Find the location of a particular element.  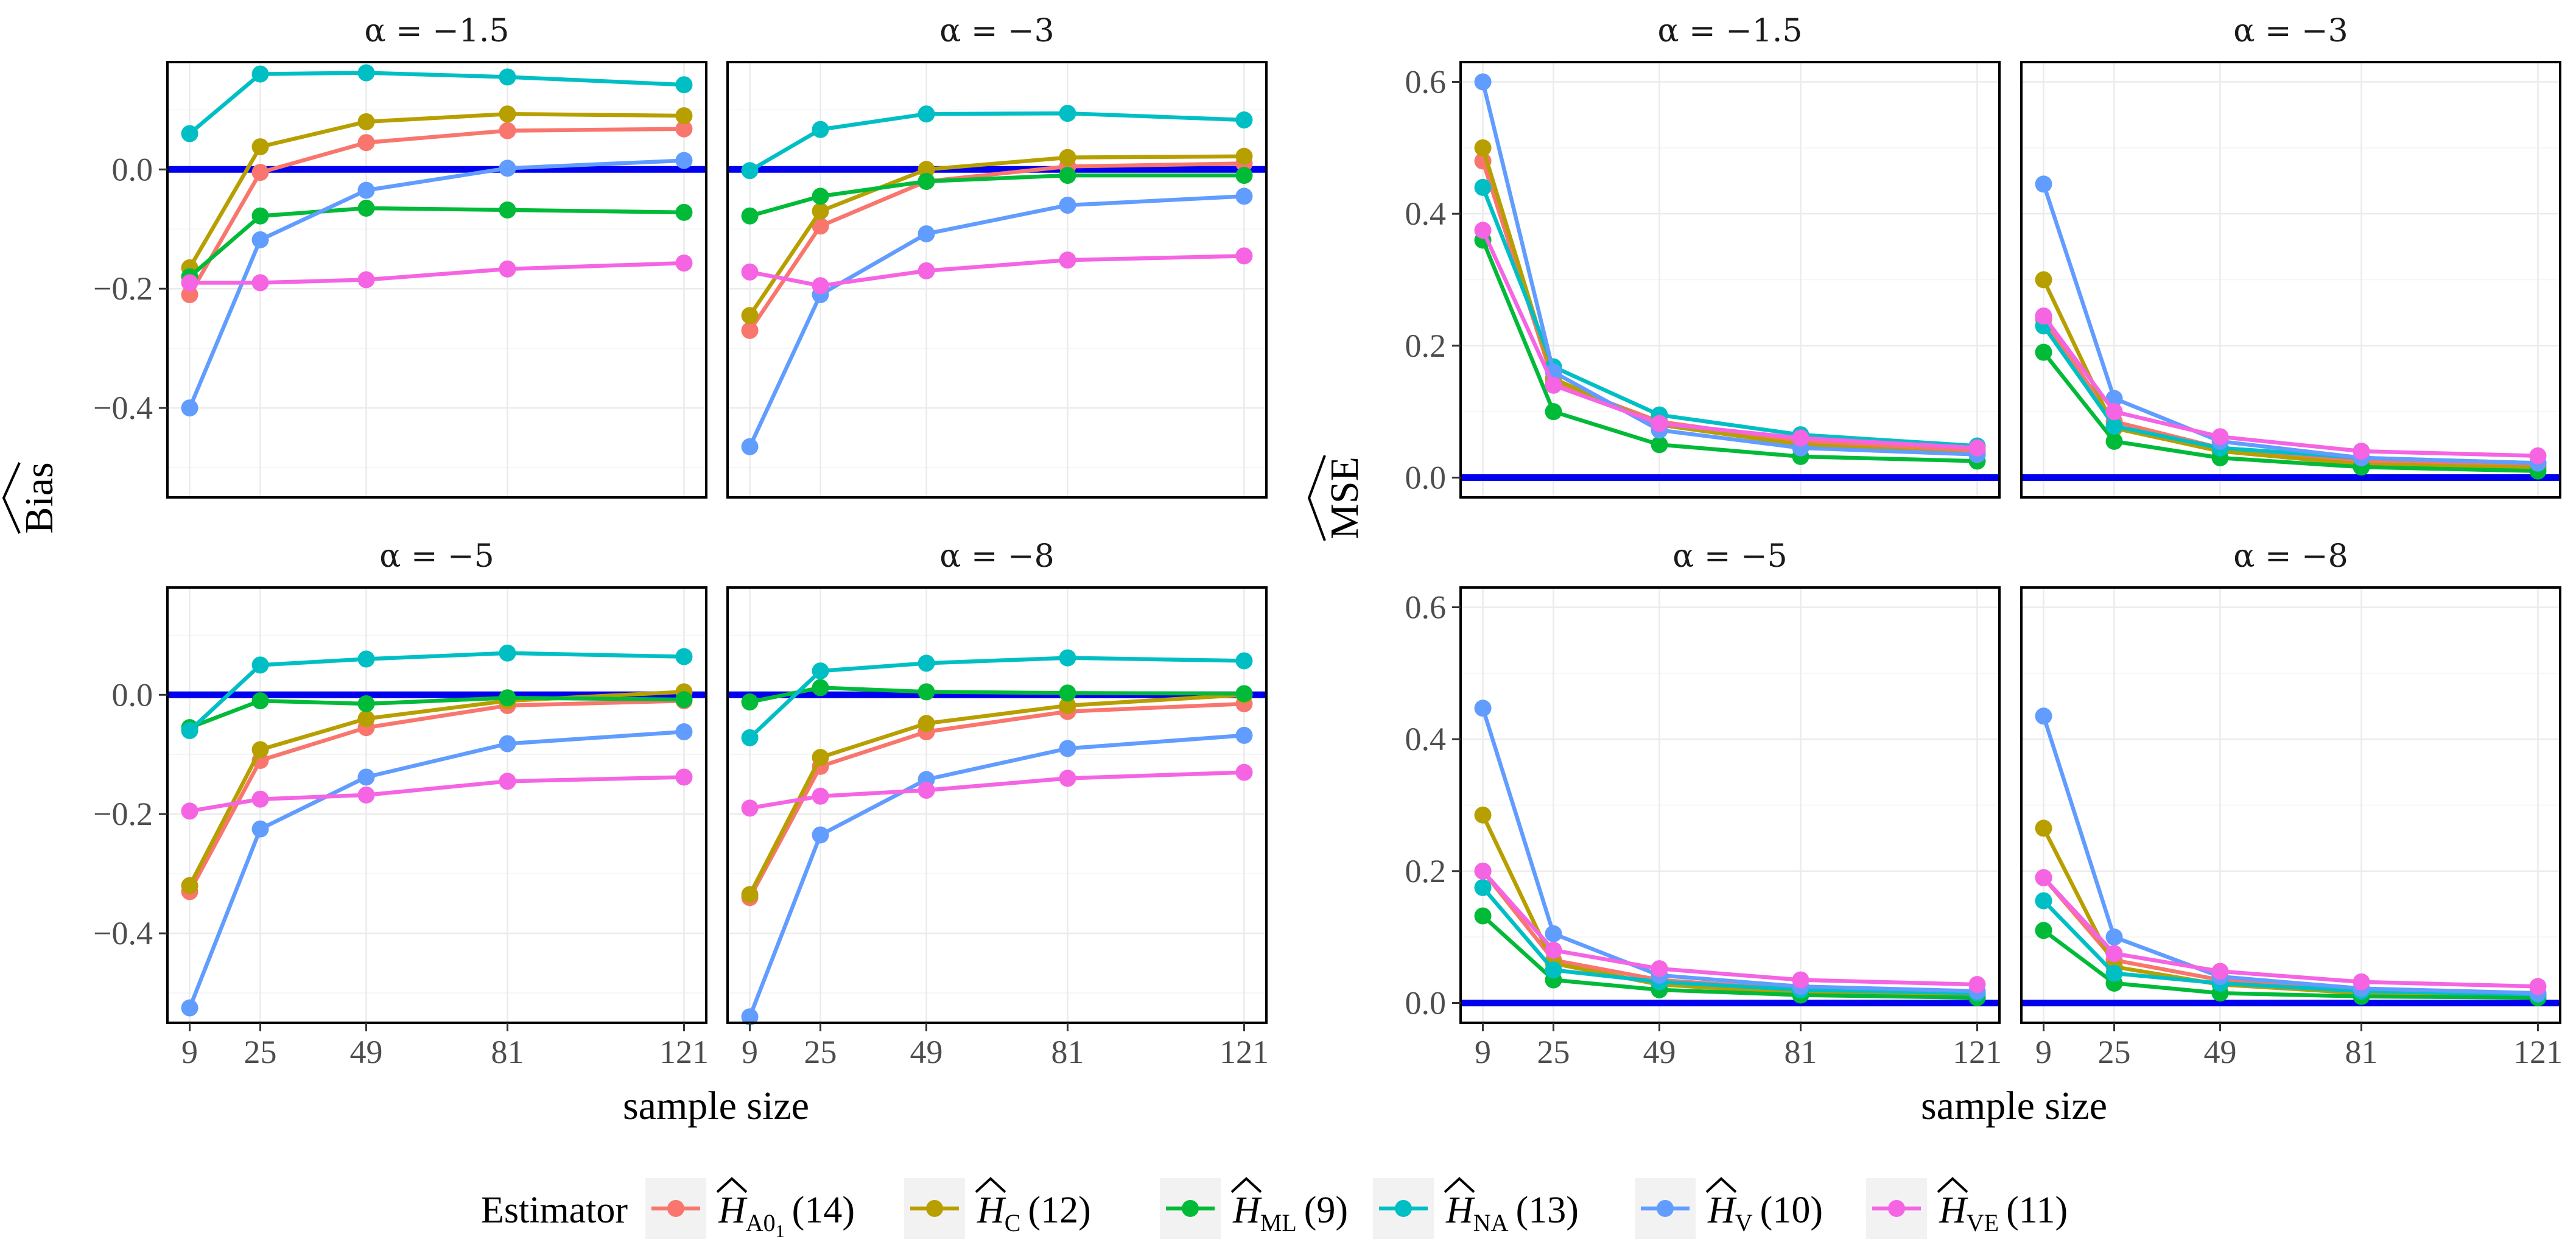

grid is located at coordinates (436, 279).